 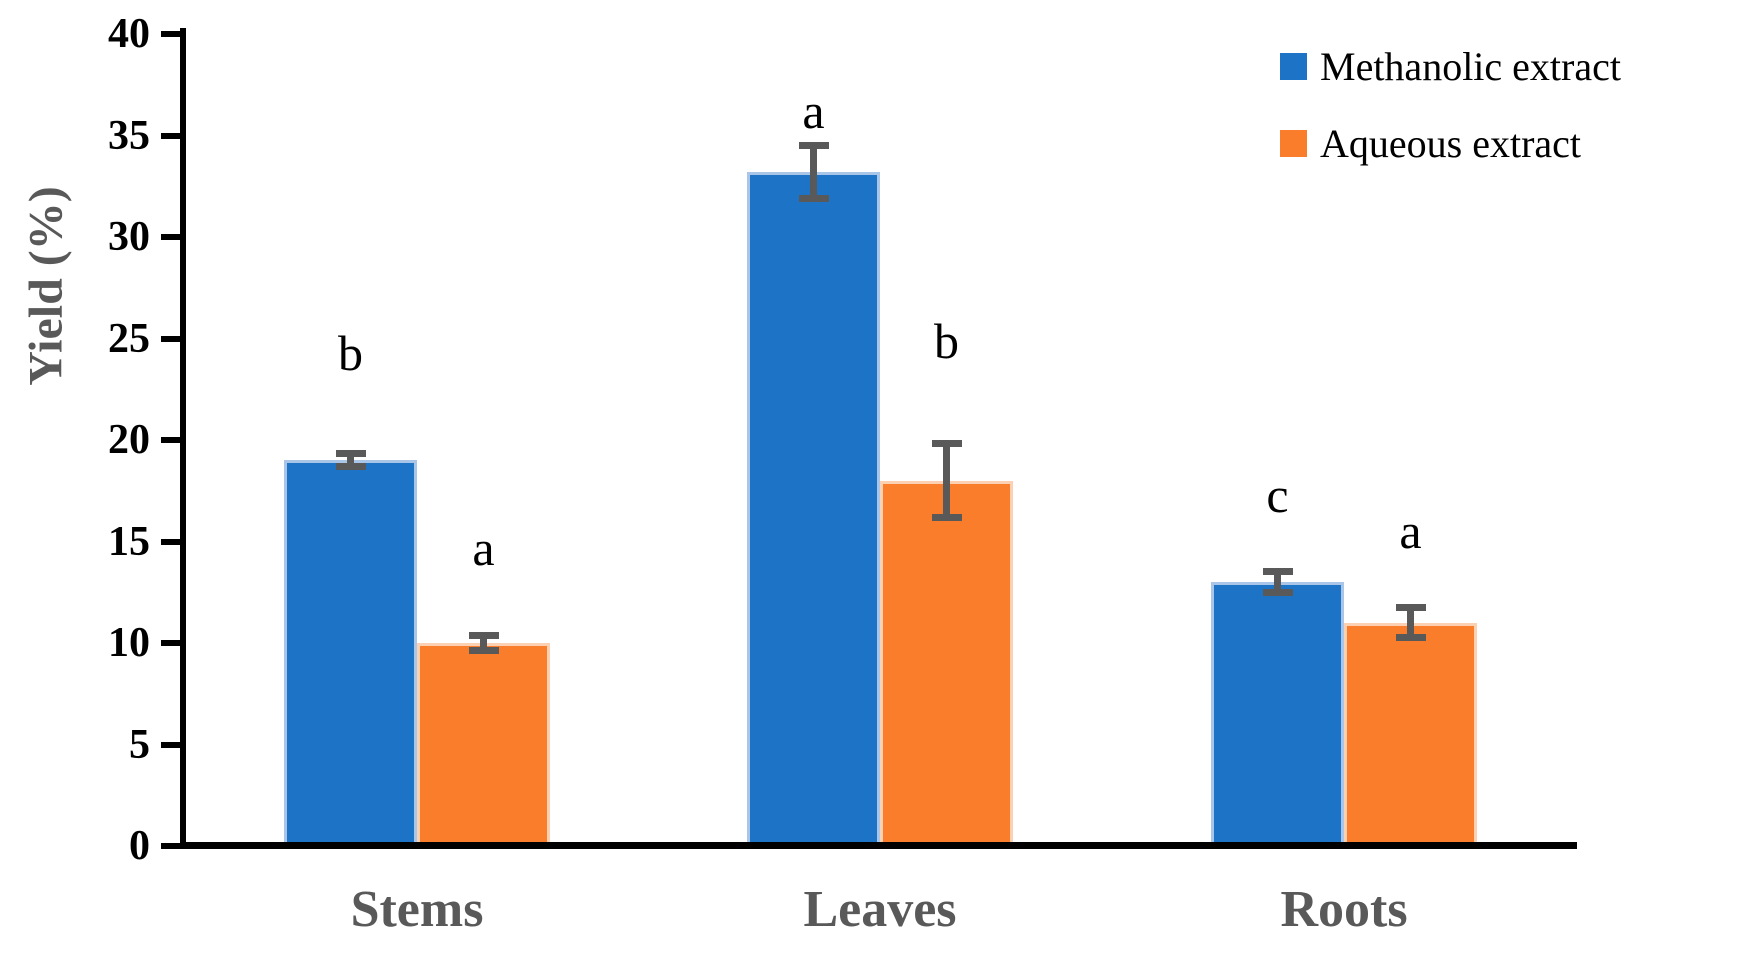 I want to click on error-bar-aqueous-extract-stems, so click(x=483, y=643).